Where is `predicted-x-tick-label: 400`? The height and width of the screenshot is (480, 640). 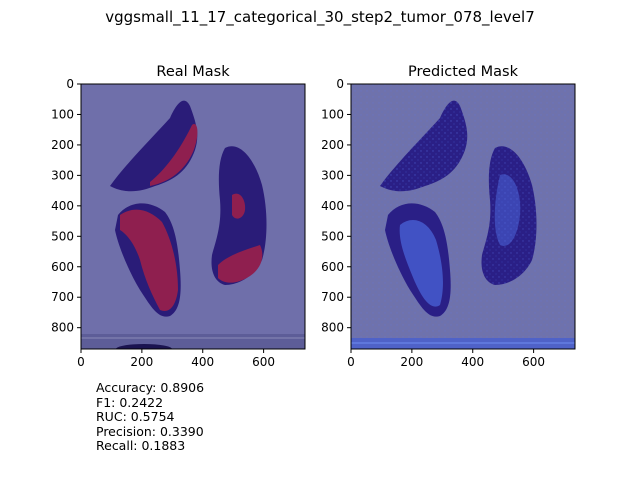
predicted-x-tick-label: 400 is located at coordinates (472, 362).